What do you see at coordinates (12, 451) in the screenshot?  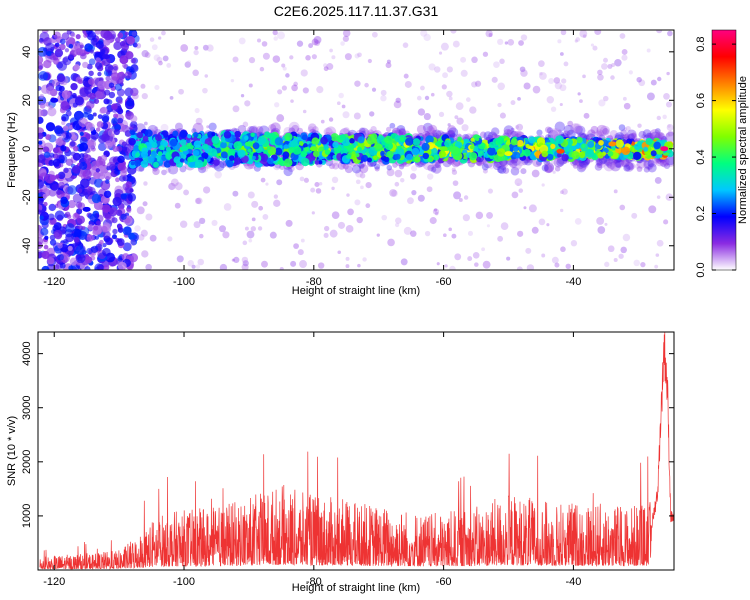 I see `snr-y-axis-title: SNR (10 * v/v)` at bounding box center [12, 451].